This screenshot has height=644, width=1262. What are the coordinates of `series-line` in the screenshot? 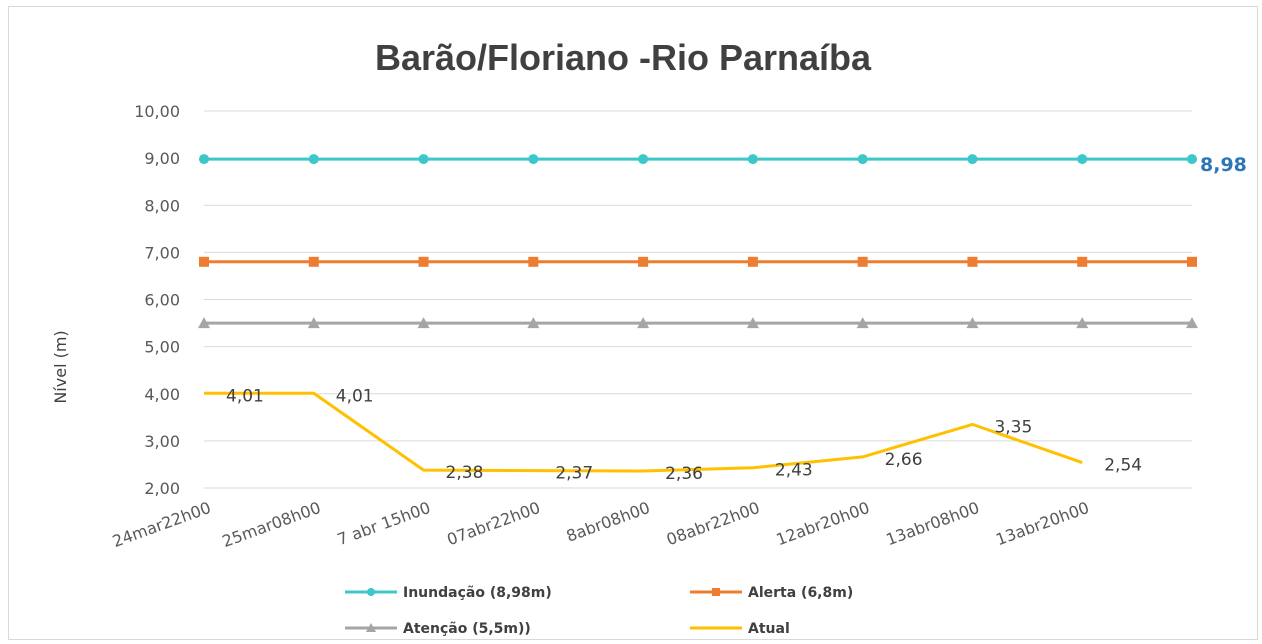 It's located at (643, 432).